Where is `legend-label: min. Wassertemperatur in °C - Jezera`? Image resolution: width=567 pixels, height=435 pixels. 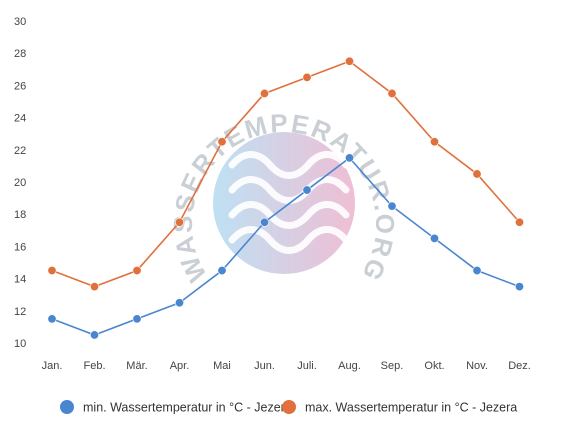
legend-label: min. Wassertemperatur in °C - Jezera is located at coordinates (187, 408).